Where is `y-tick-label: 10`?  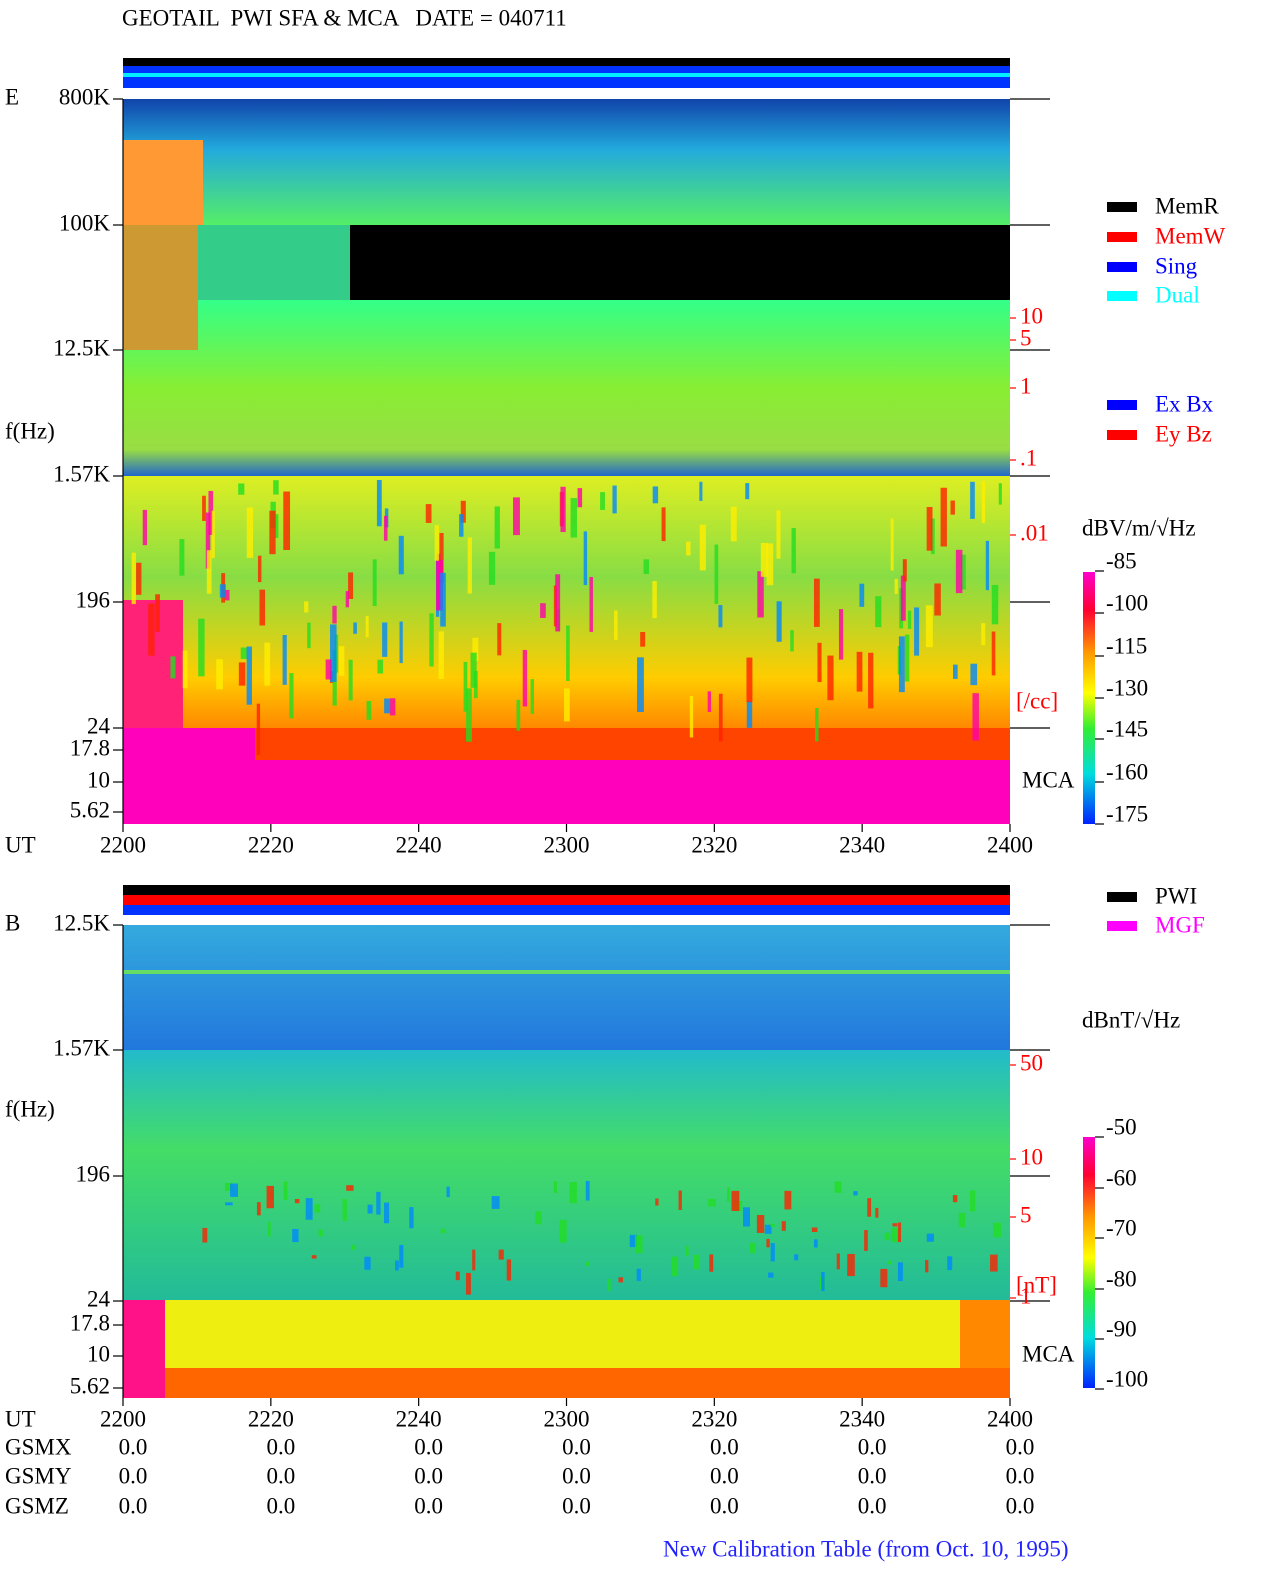
y-tick-label: 10 is located at coordinates (98, 1353).